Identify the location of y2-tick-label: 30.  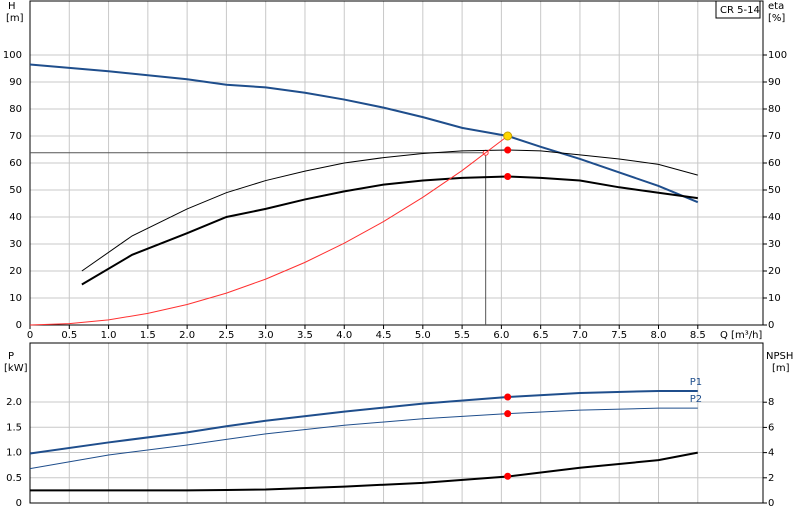
(774, 244).